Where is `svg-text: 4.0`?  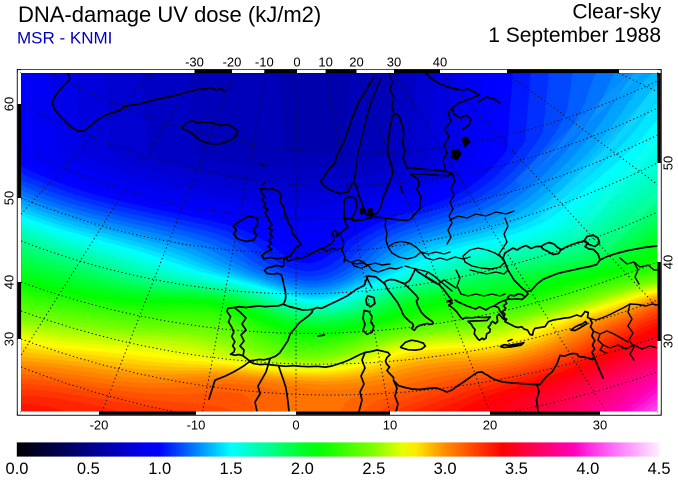 svg-text: 4.0 is located at coordinates (587, 469).